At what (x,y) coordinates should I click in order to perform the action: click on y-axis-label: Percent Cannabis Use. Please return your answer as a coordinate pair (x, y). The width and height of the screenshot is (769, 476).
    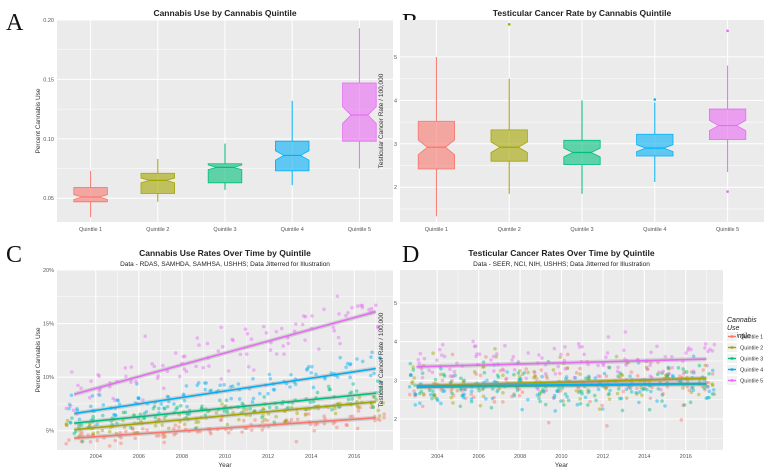
    Looking at the image, I should click on (38, 359).